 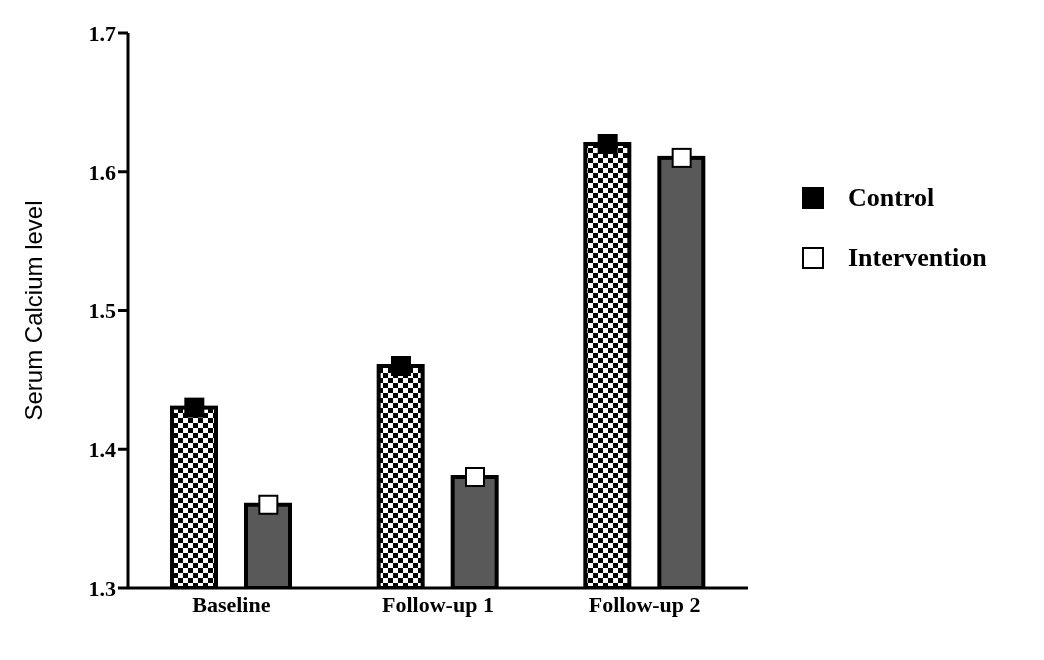 What do you see at coordinates (102, 172) in the screenshot?
I see `y-tick-label: 1.6` at bounding box center [102, 172].